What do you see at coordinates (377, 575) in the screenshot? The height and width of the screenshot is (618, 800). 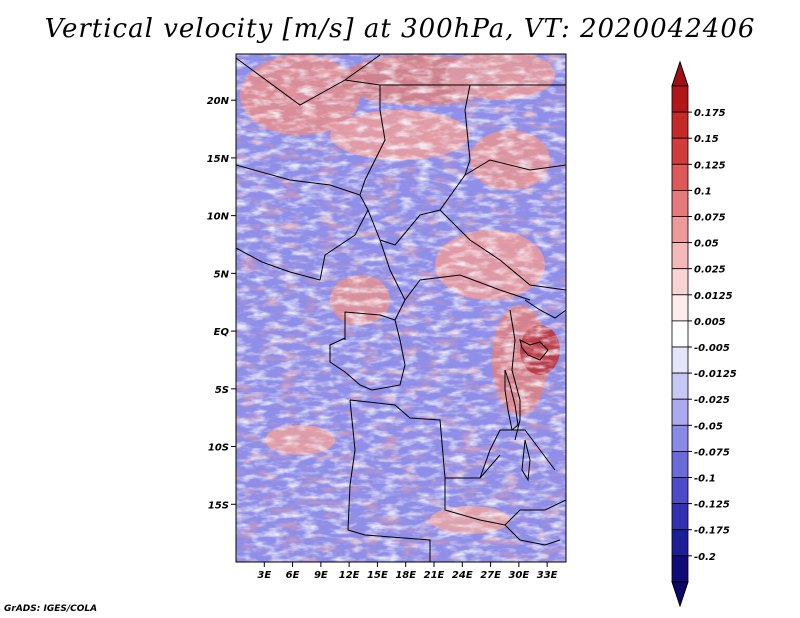 I see `lon-tick-label: 15E` at bounding box center [377, 575].